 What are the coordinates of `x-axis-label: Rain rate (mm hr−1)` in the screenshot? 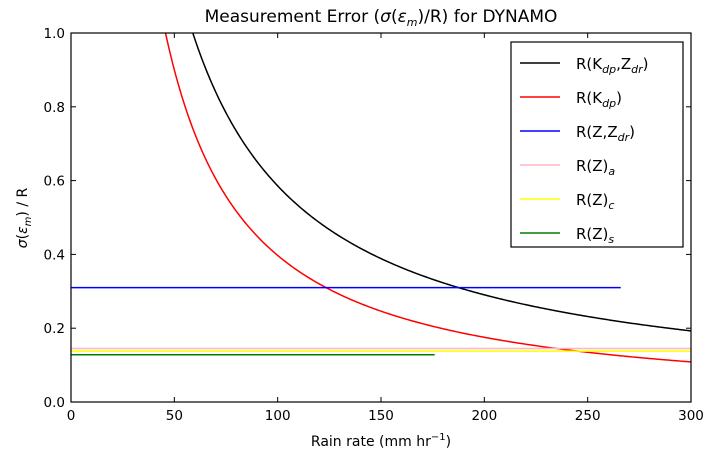 It's located at (381, 441).